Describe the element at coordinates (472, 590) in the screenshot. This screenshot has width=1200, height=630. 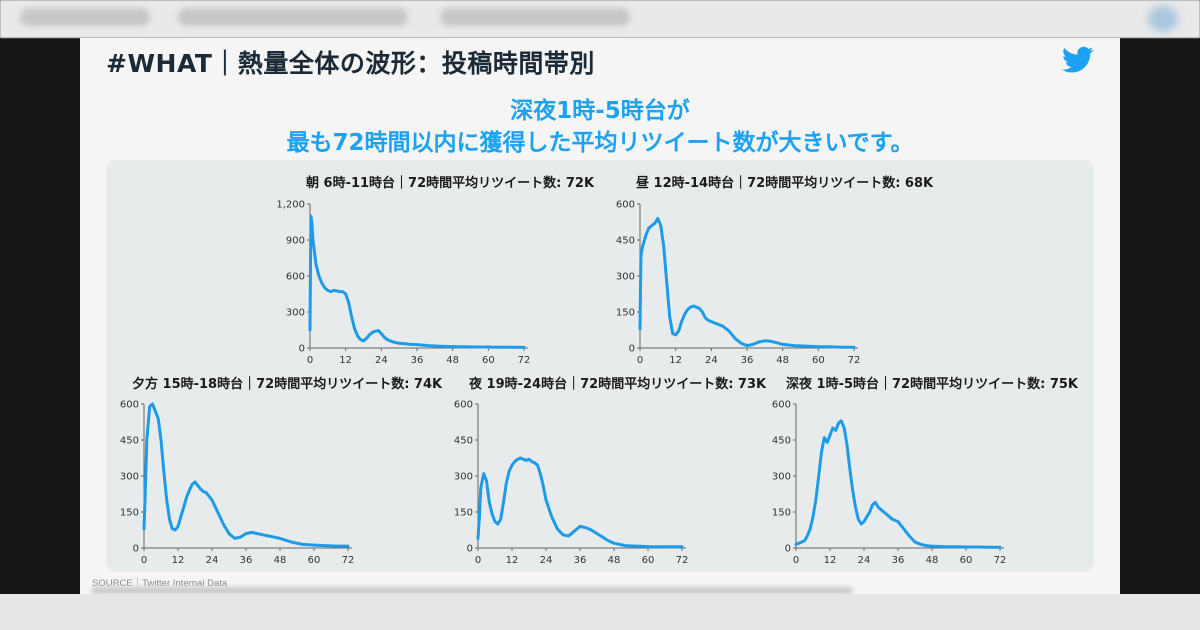
I see `blurred-footnote` at that location.